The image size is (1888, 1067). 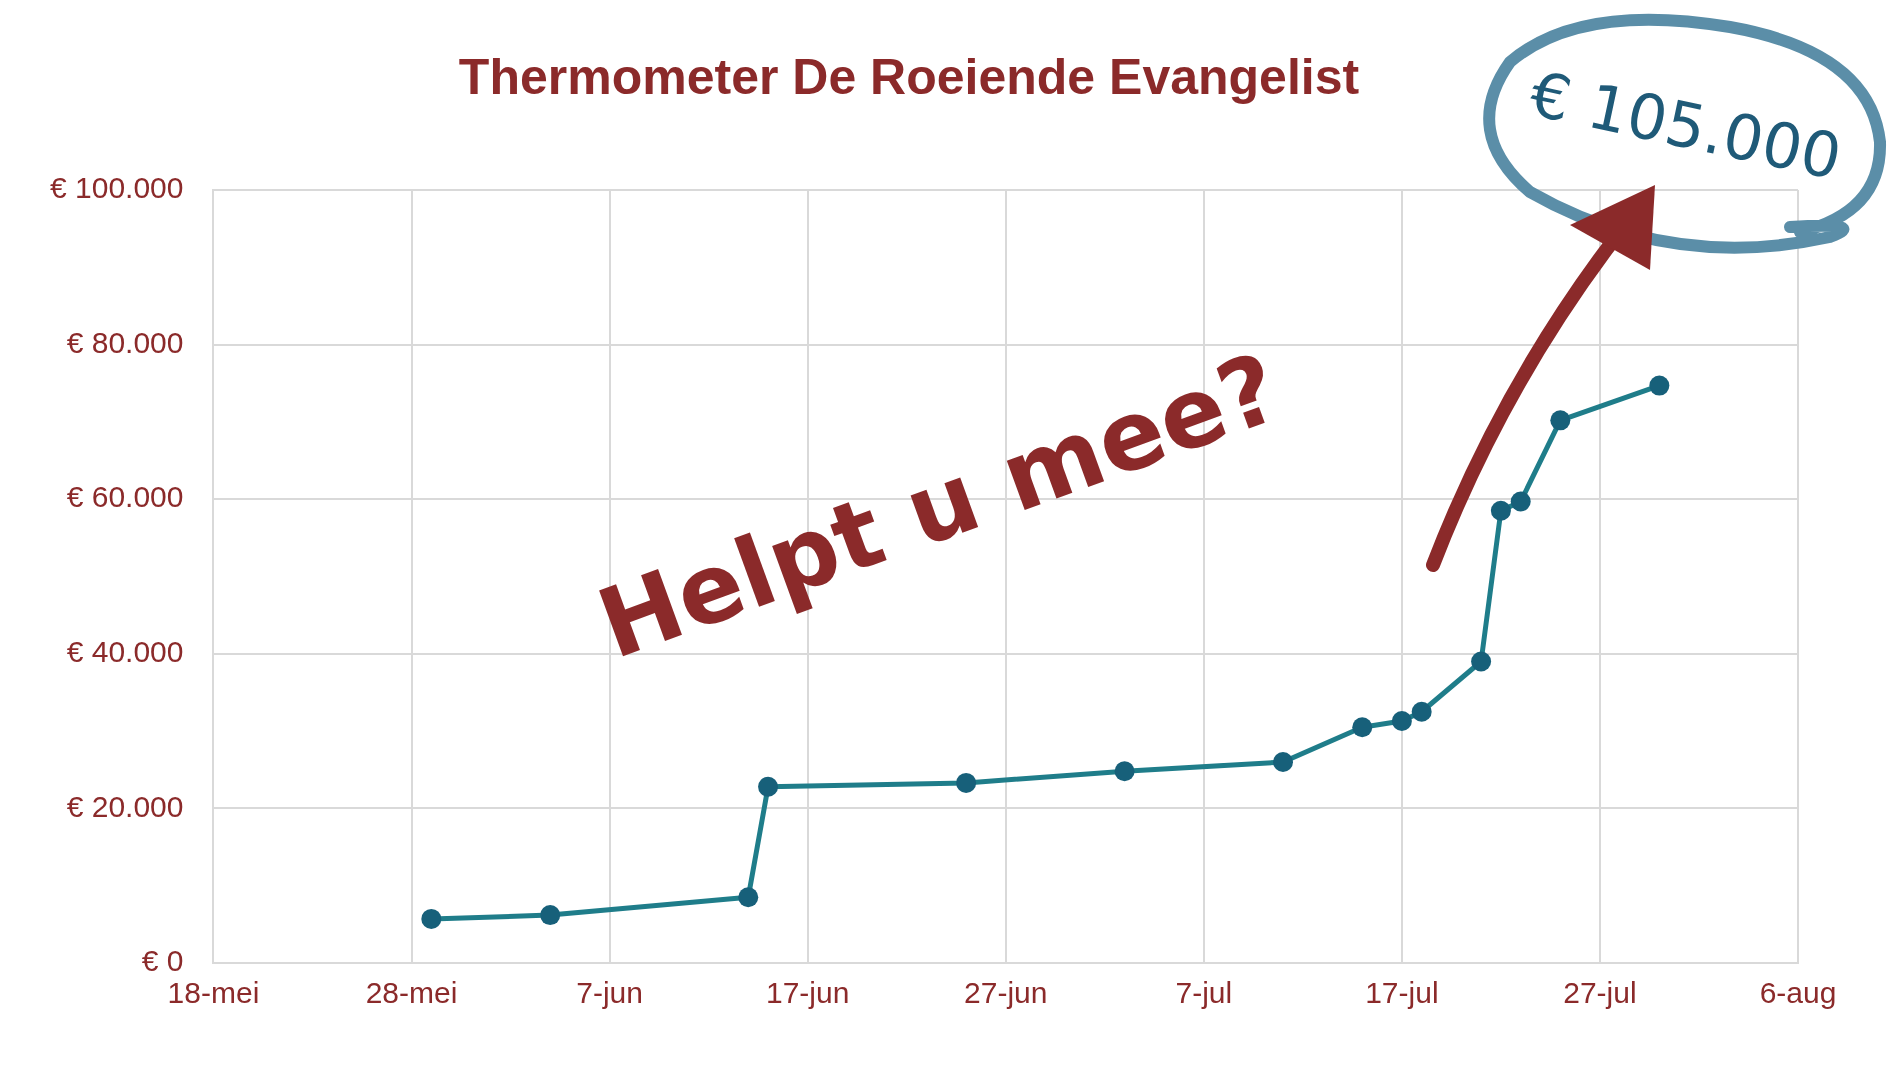 I want to click on x-tick-label: 27-jun, so click(x=1006, y=993).